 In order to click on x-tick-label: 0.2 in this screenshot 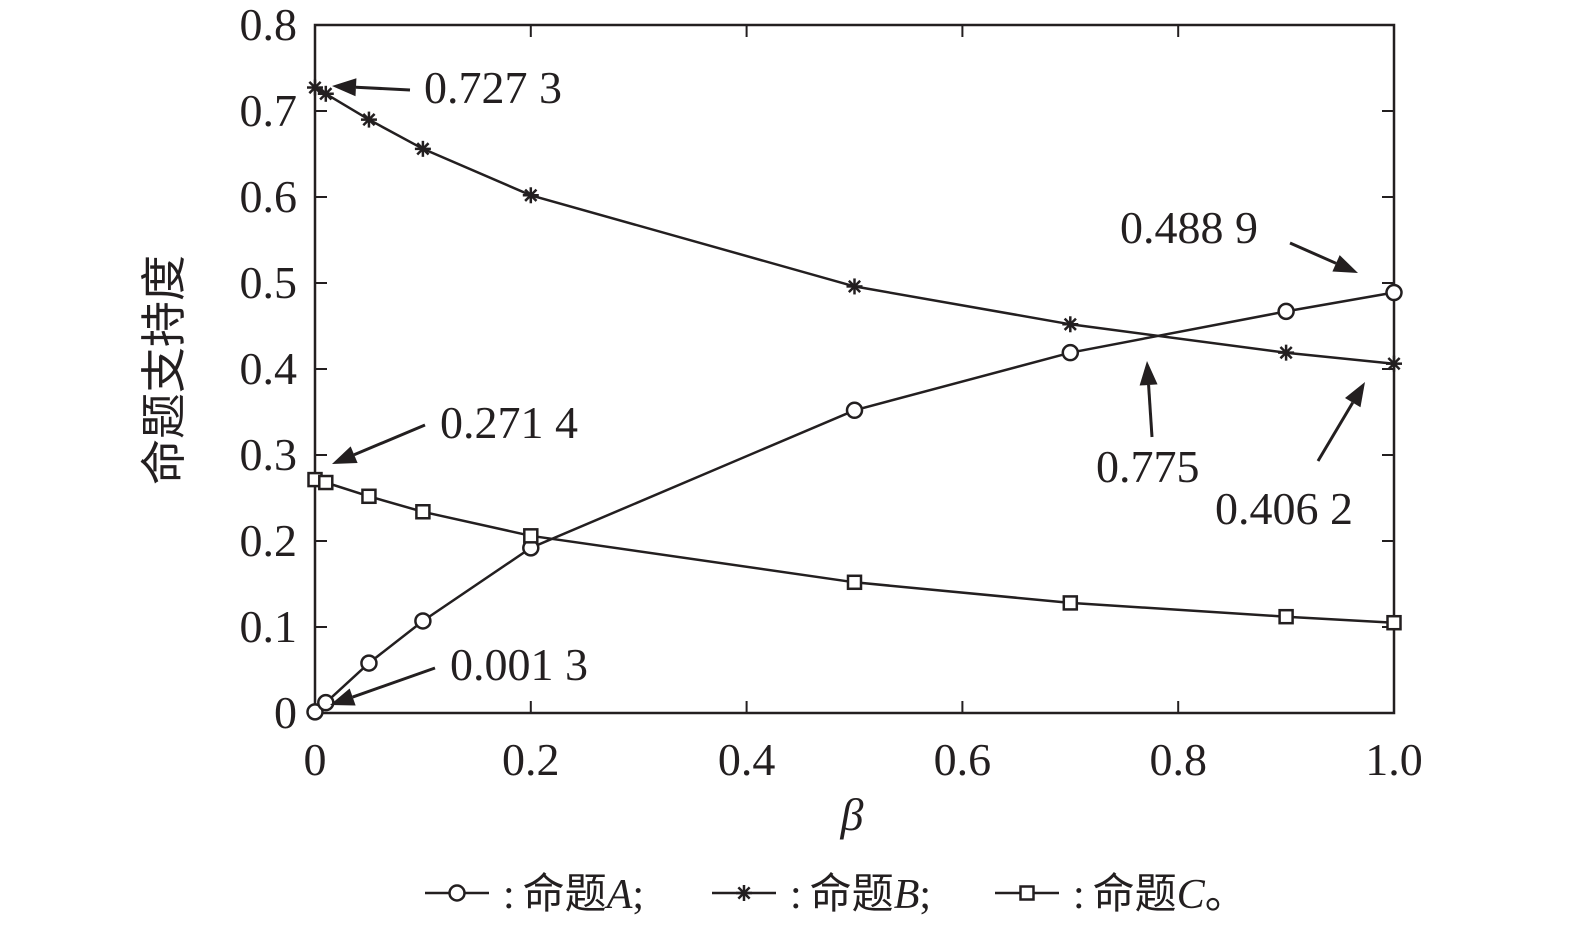, I will do `click(531, 759)`.